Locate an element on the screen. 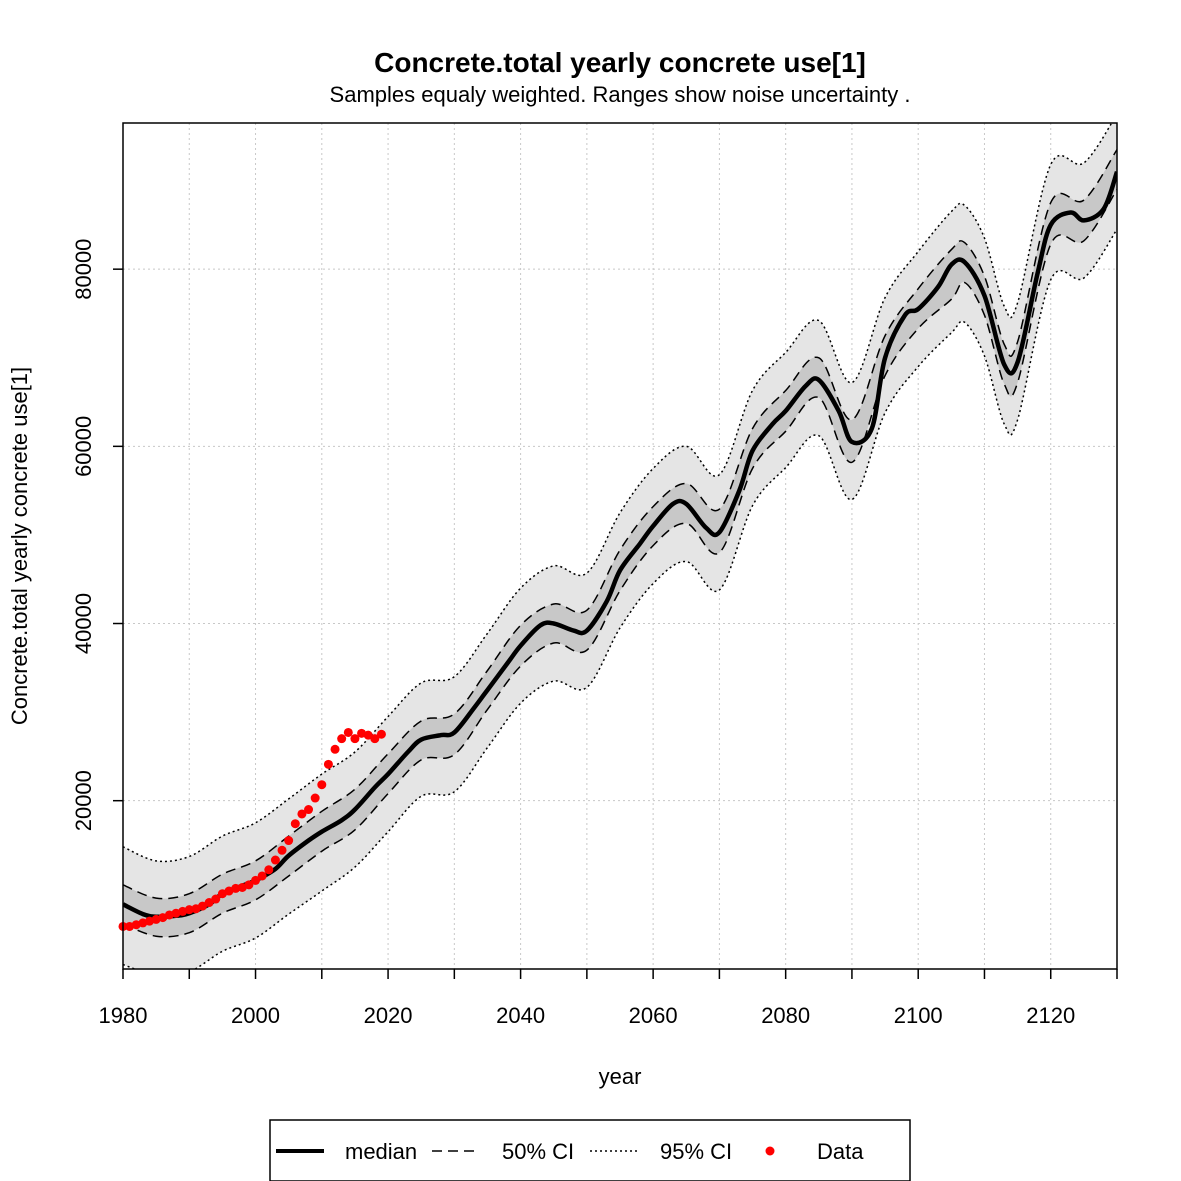 Image resolution: width=1181 pixels, height=1181 pixels. x-tick-label: 1980 is located at coordinates (123, 1015).